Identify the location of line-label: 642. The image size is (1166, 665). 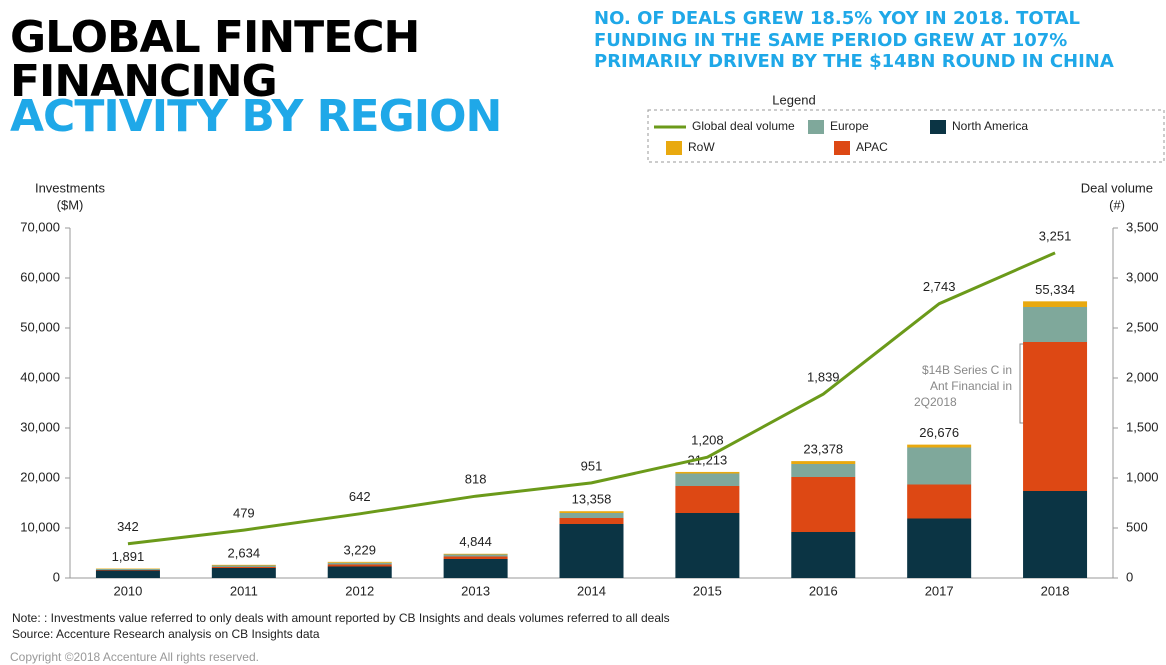
(360, 496).